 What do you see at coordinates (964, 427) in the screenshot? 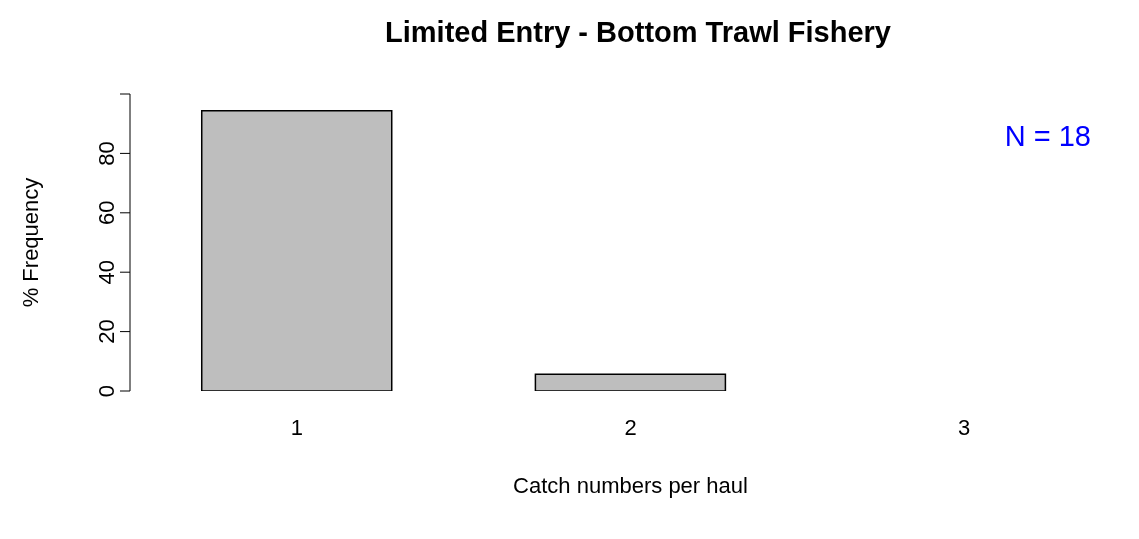
I see `x-tick-label: 3` at bounding box center [964, 427].